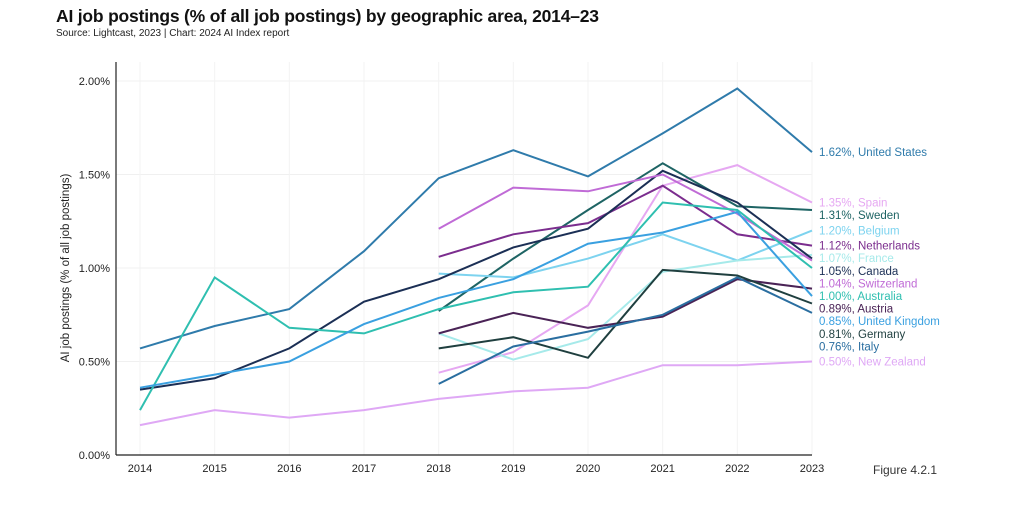 The height and width of the screenshot is (505, 1024). I want to click on series-line-sweden, so click(625, 237).